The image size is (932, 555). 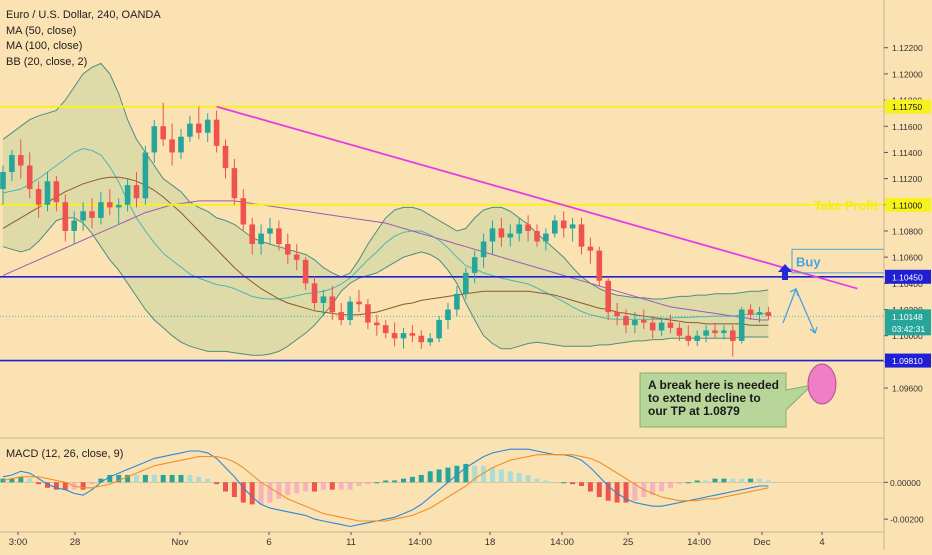 I want to click on price-tick-label: 1.12200, so click(x=907, y=48).